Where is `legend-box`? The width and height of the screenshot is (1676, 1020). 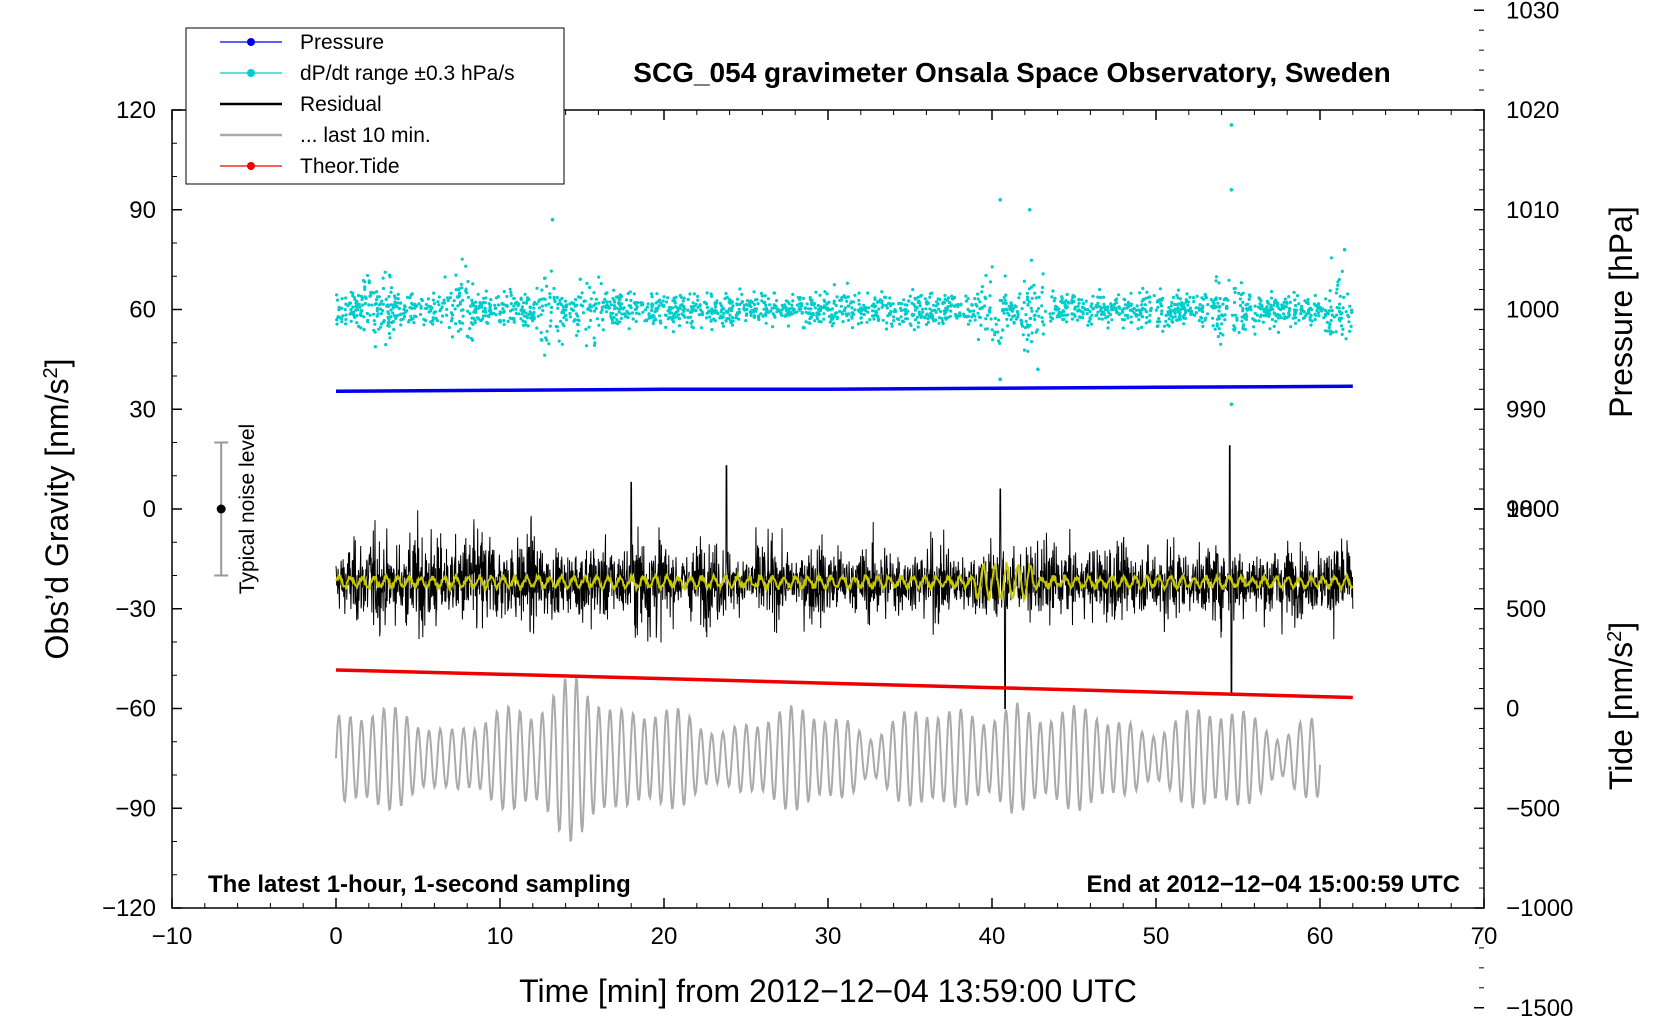 legend-box is located at coordinates (375, 106).